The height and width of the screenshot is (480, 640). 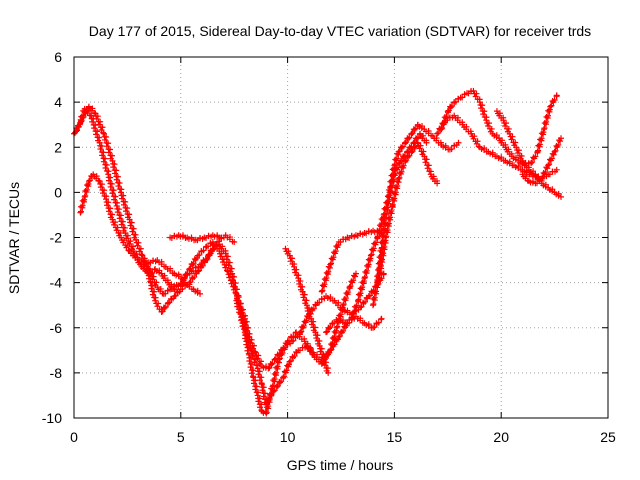 I want to click on x-tick-label: 15, so click(x=395, y=437).